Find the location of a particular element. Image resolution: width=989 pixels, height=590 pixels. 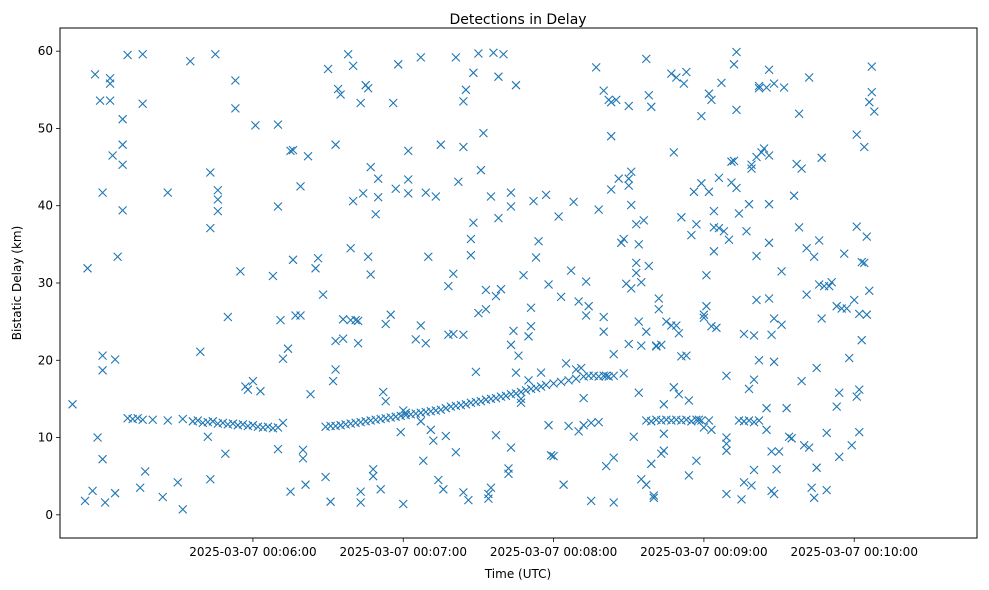

y-tick-label: 30 is located at coordinates (45, 283).